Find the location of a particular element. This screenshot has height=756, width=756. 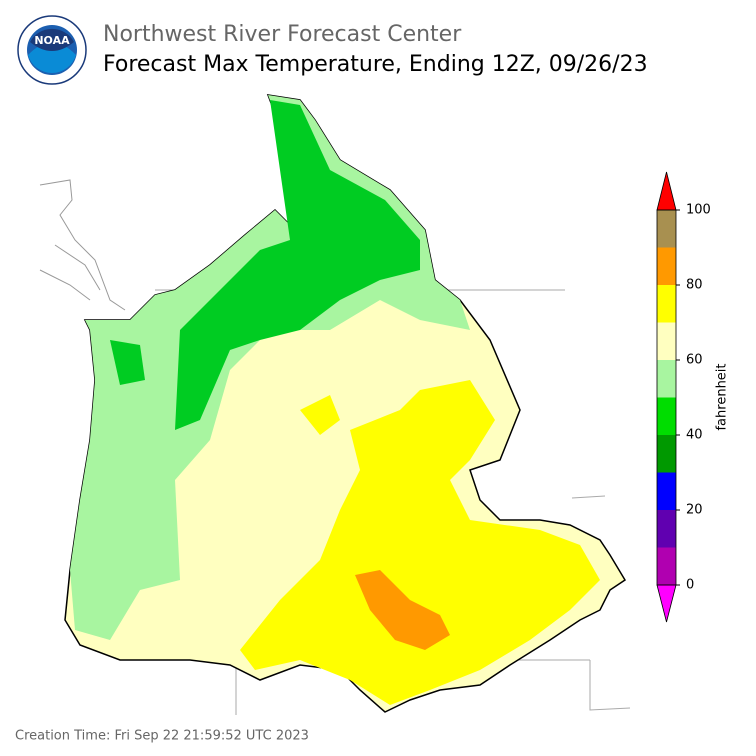

colorbar-tick-label: 80 is located at coordinates (694, 285).